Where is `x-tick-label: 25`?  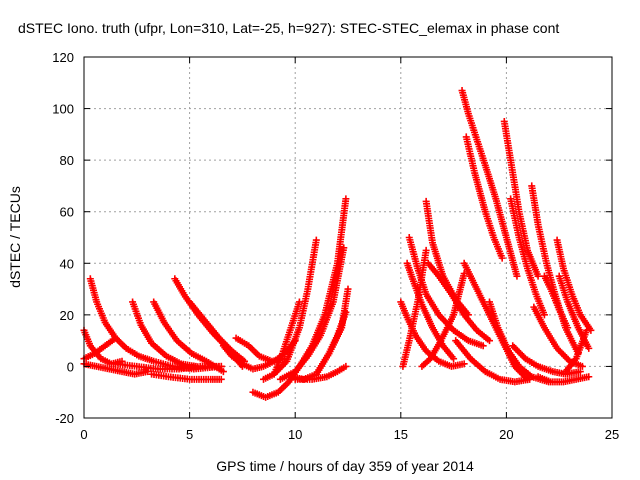 x-tick-label: 25 is located at coordinates (612, 434).